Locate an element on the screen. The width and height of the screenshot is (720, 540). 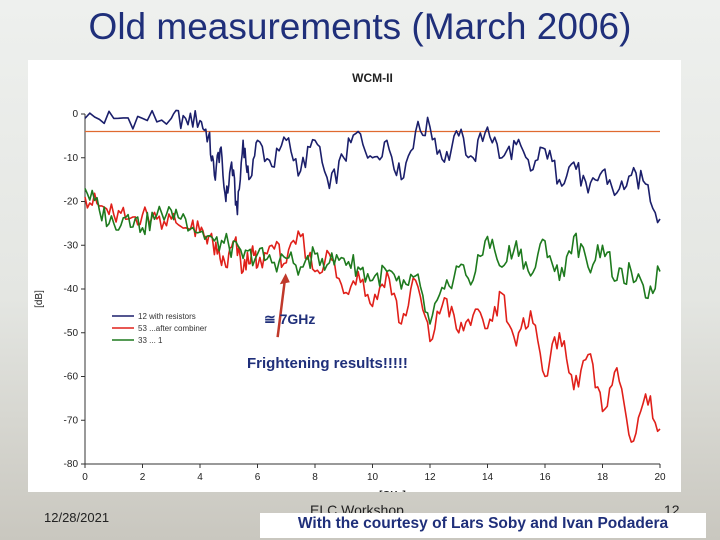
x-tick-label: 12 is located at coordinates (430, 477).